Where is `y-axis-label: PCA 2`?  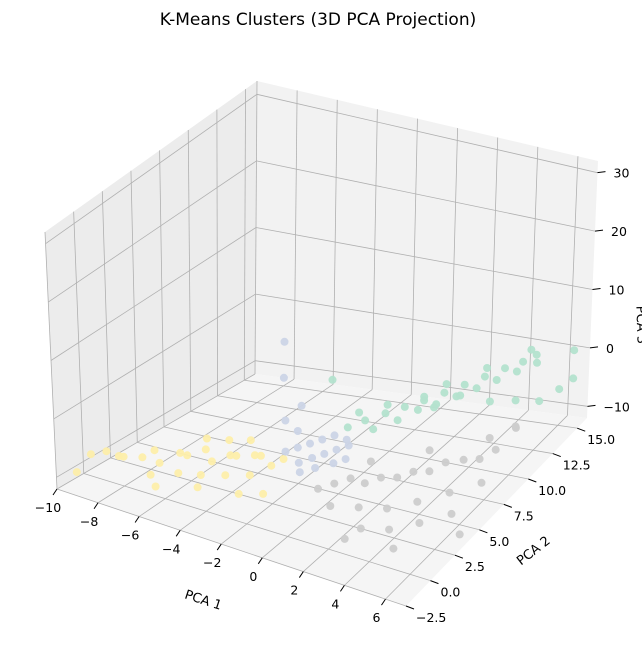 y-axis-label: PCA 2 is located at coordinates (533, 551).